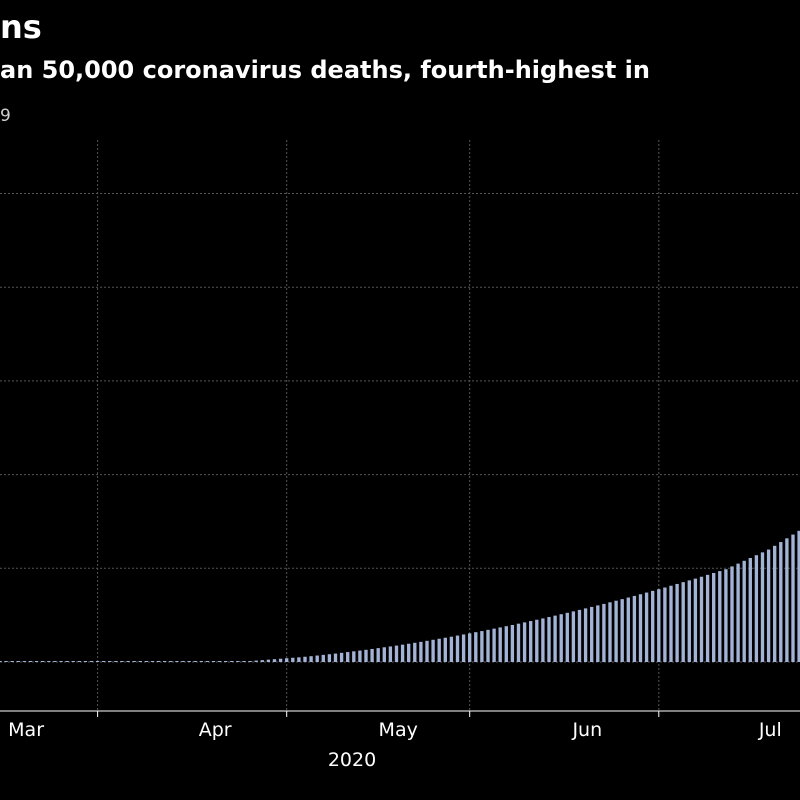  Describe the element at coordinates (398, 730) in the screenshot. I see `x-tick-label: May` at that location.